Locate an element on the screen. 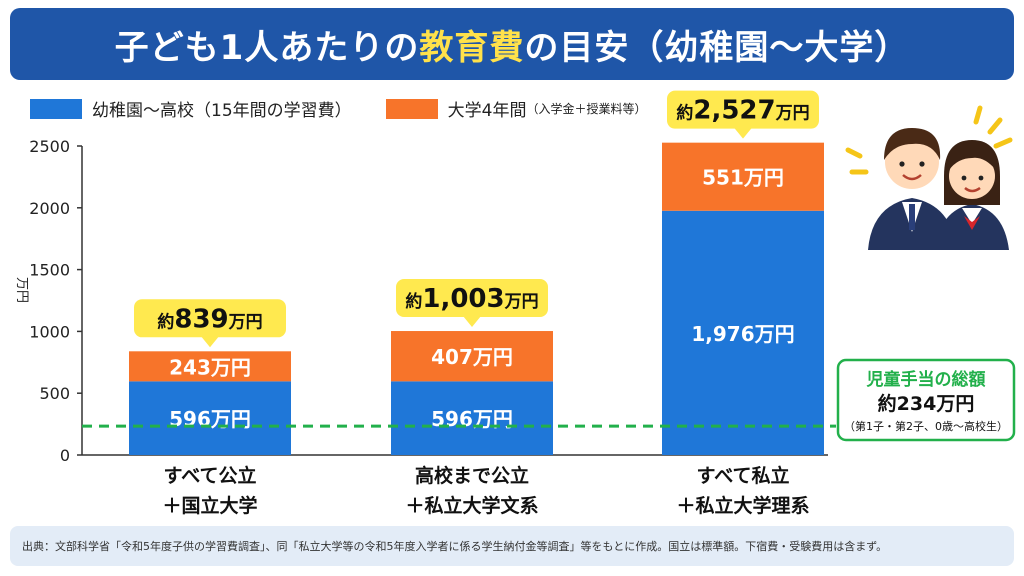  legend-note-series2: （入学金＋授業料等） is located at coordinates (586, 109).